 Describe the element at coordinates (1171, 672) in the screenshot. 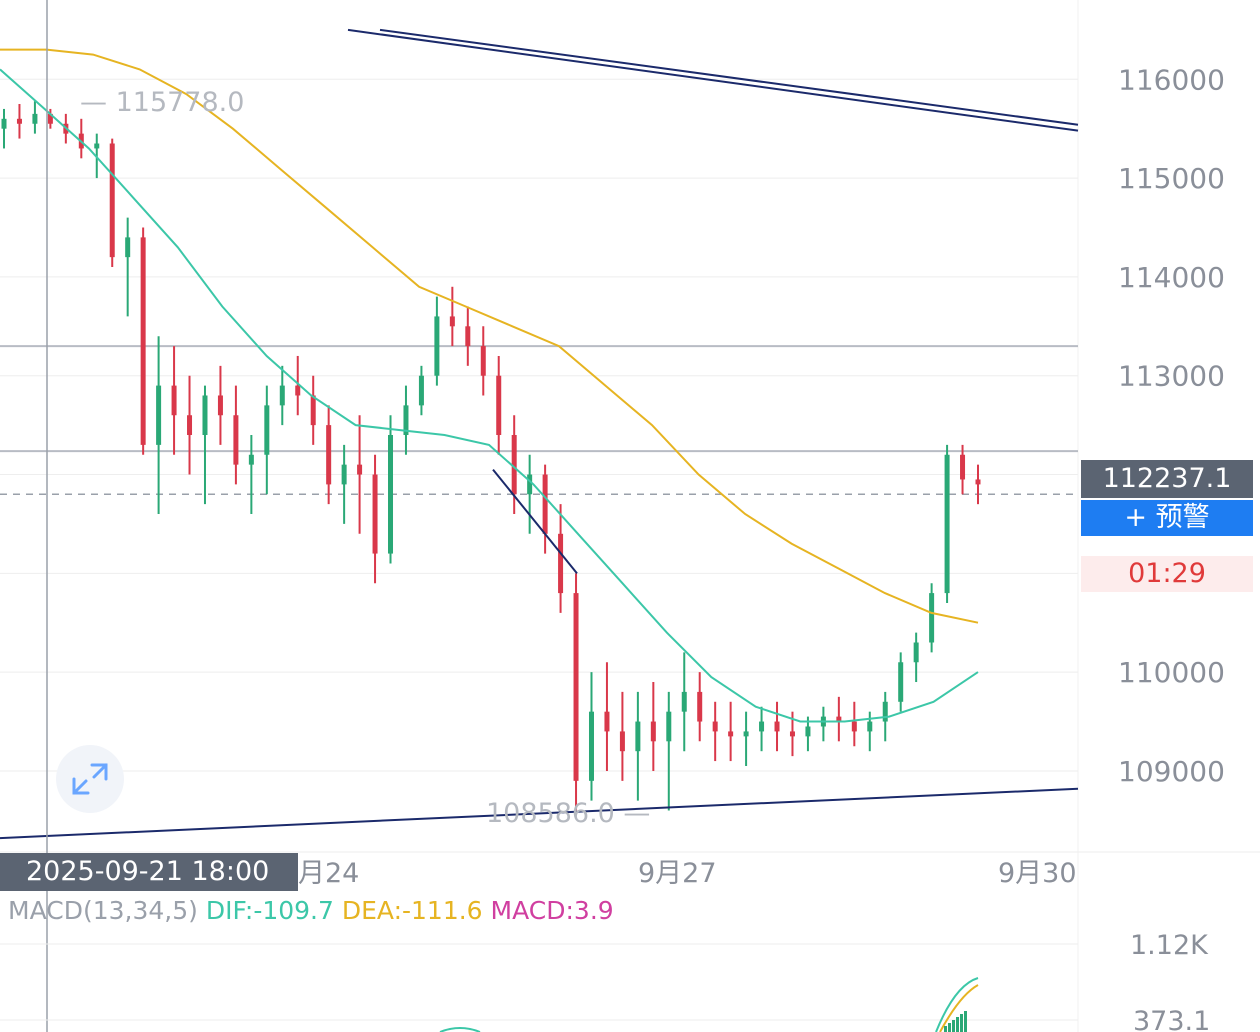

I see `price-tick-label: 110000` at that location.